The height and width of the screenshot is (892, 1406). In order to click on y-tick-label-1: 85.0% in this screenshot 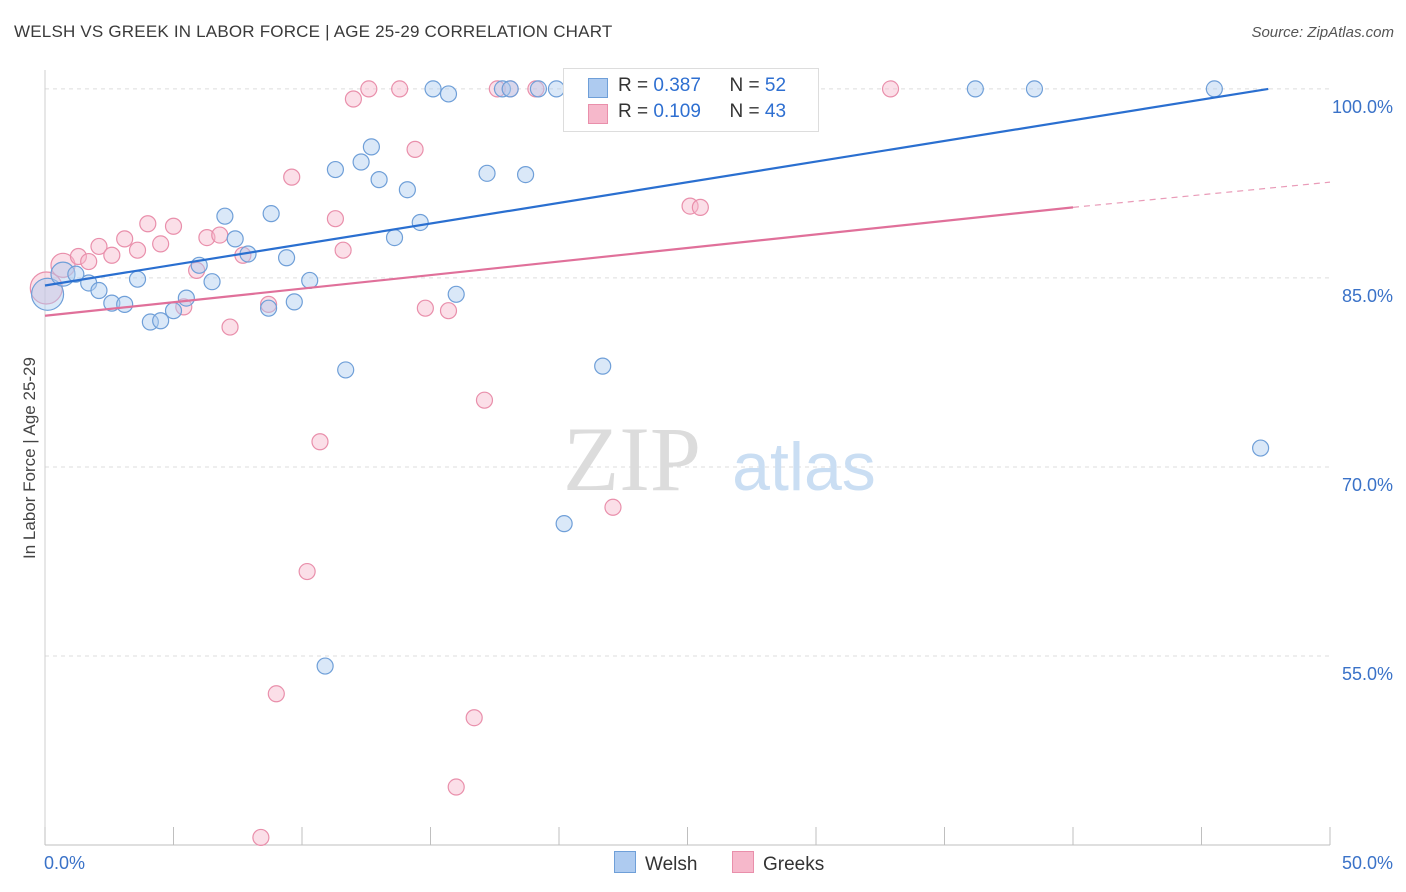, I will do `click(1367, 296)`.